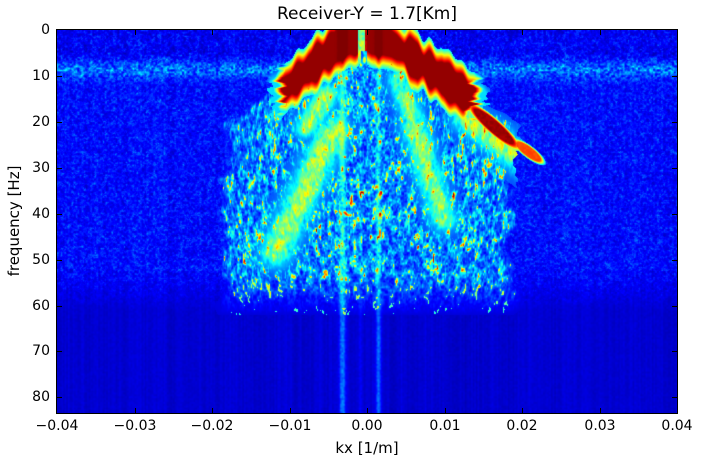 The width and height of the screenshot is (704, 468). I want to click on y-tick-label: 70, so click(41, 351).